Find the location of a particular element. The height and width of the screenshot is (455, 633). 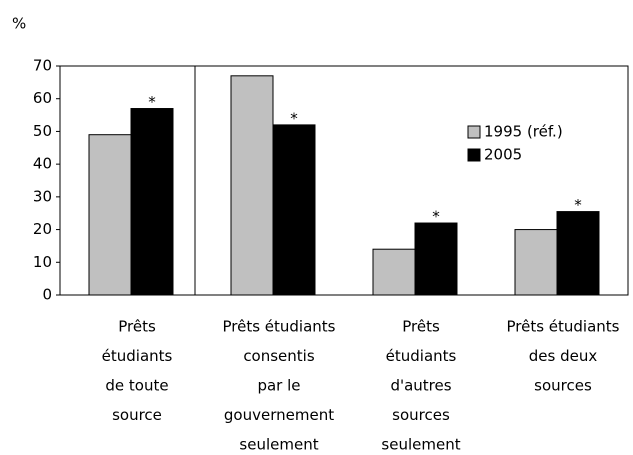

x-tick-label: d'autres is located at coordinates (420, 386).